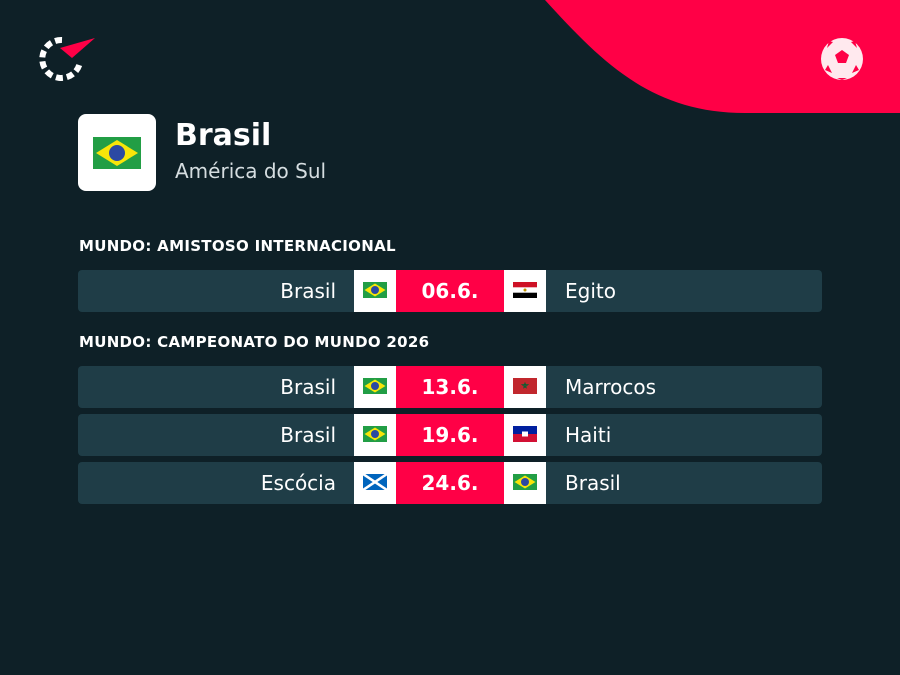 This screenshot has height=675, width=900. Describe the element at coordinates (251, 171) in the screenshot. I see `team-region: América do Sul` at that location.